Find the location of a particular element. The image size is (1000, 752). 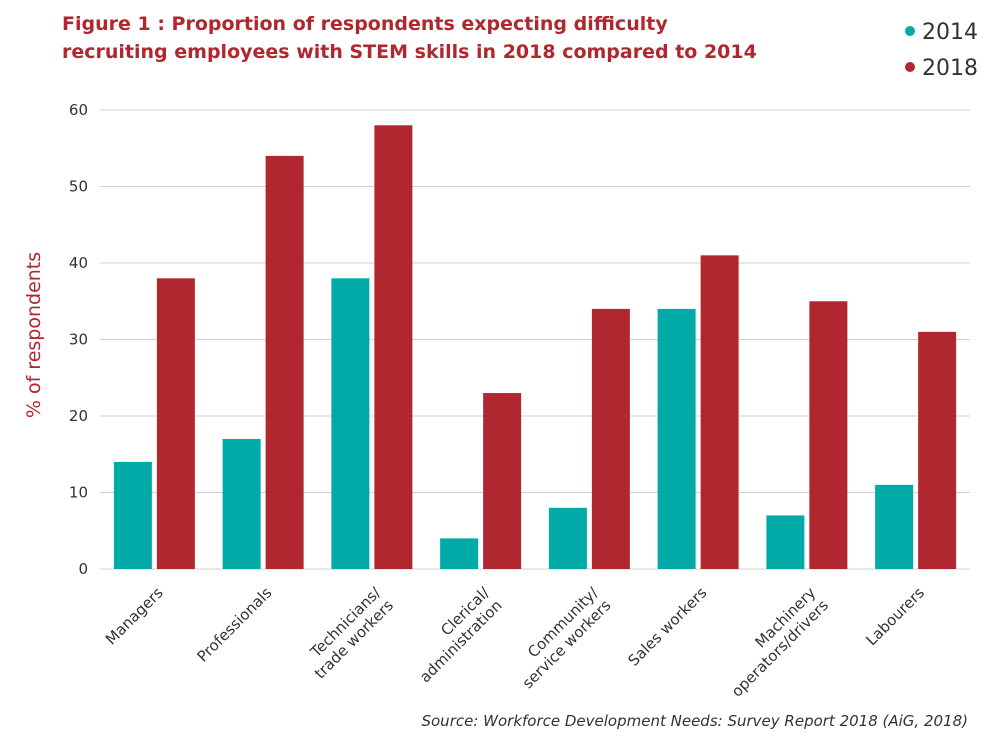

y-tick-label: 20 is located at coordinates (78, 416).